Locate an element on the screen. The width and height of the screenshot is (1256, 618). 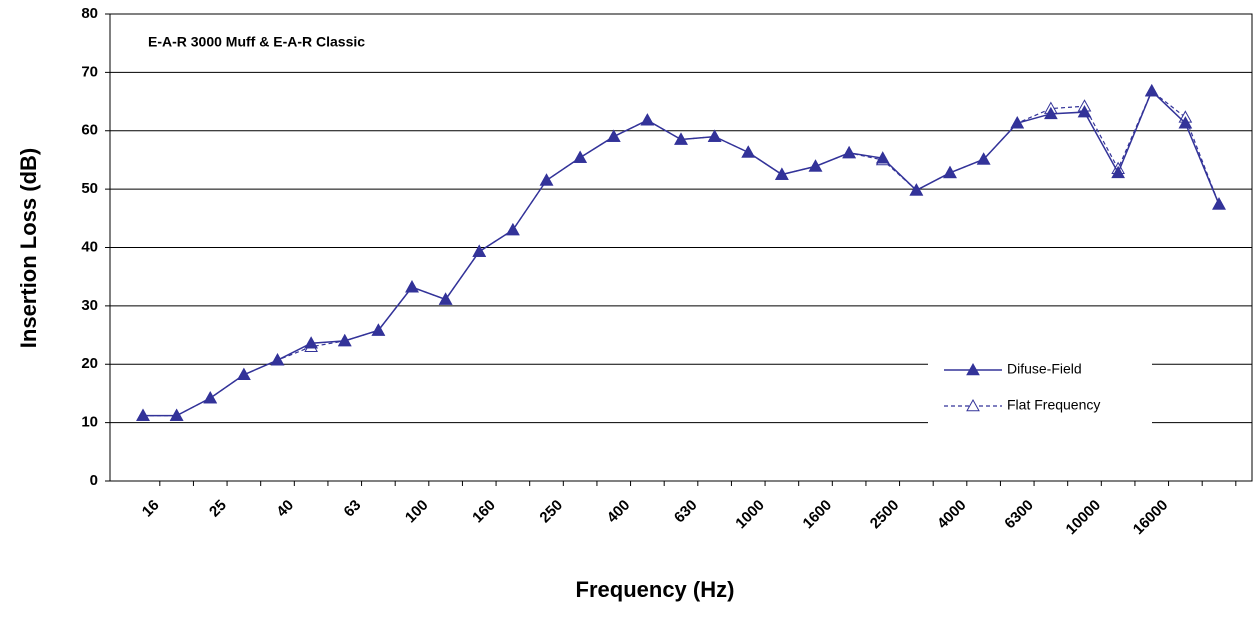
legend is located at coordinates (1040, 388).